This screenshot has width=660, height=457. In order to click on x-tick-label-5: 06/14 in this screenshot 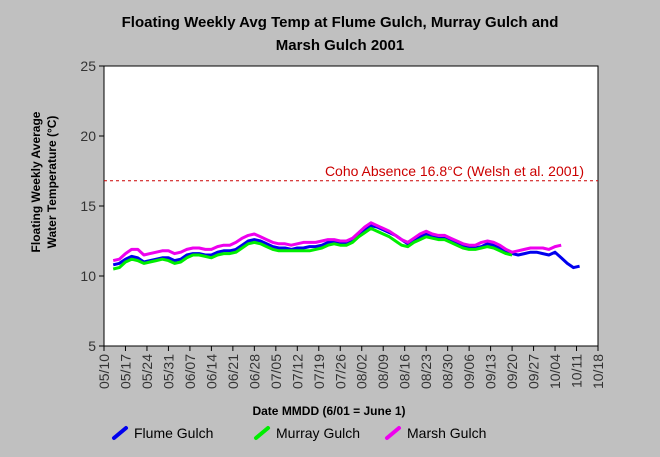, I will do `click(211, 371)`.